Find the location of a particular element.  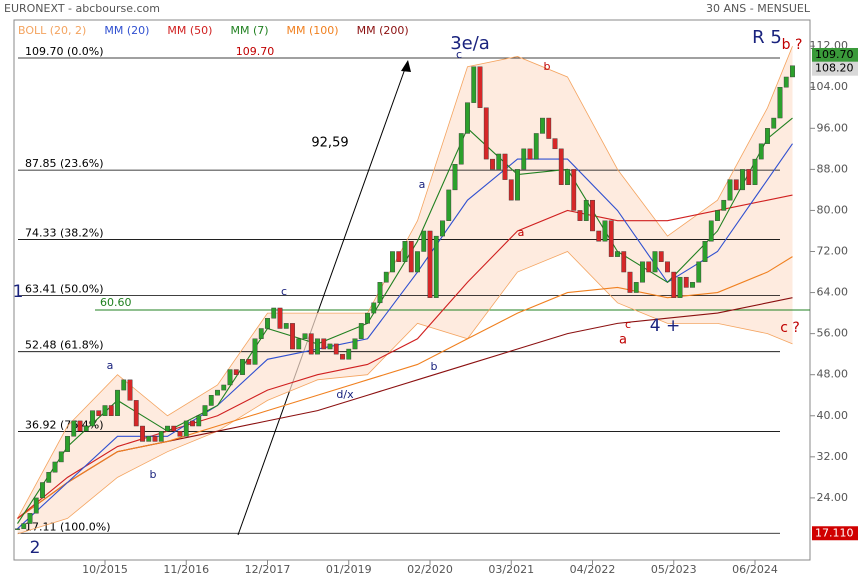

y-tick-label: 48.00 is located at coordinates (833, 374).